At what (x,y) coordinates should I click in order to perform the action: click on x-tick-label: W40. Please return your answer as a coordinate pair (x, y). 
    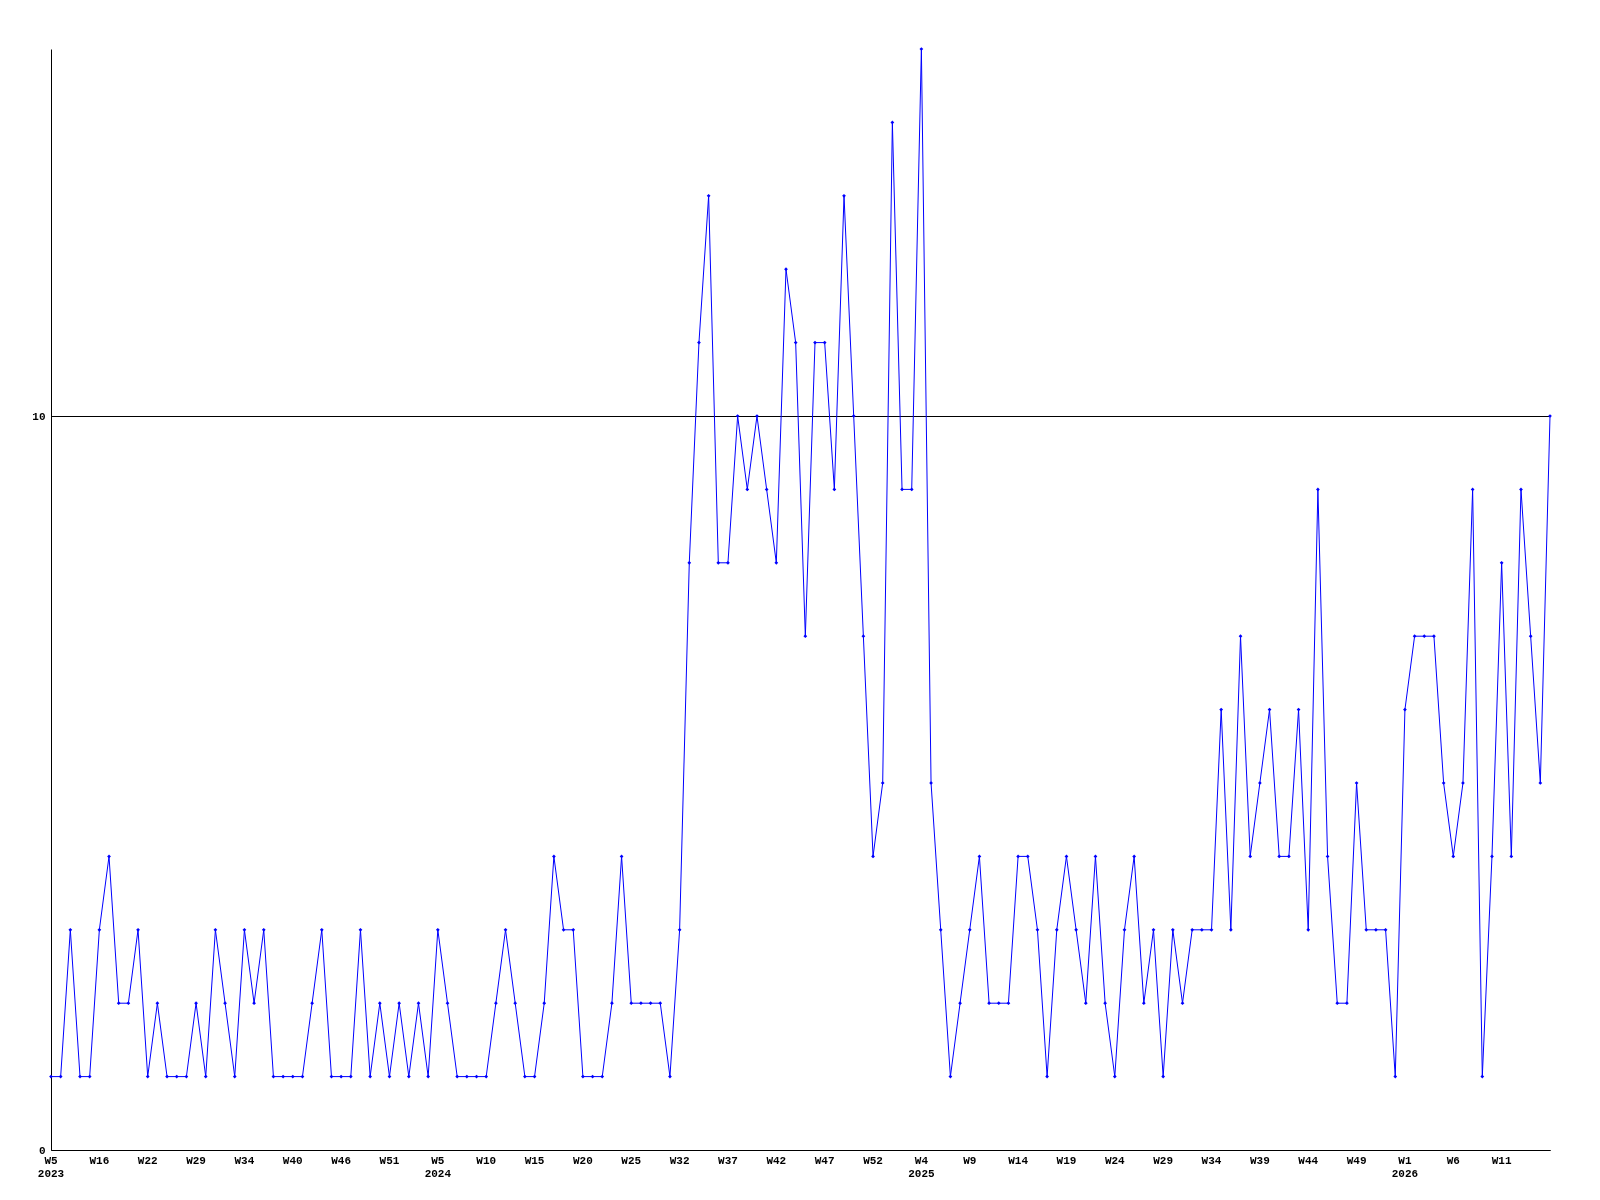
    Looking at the image, I should click on (292, 1161).